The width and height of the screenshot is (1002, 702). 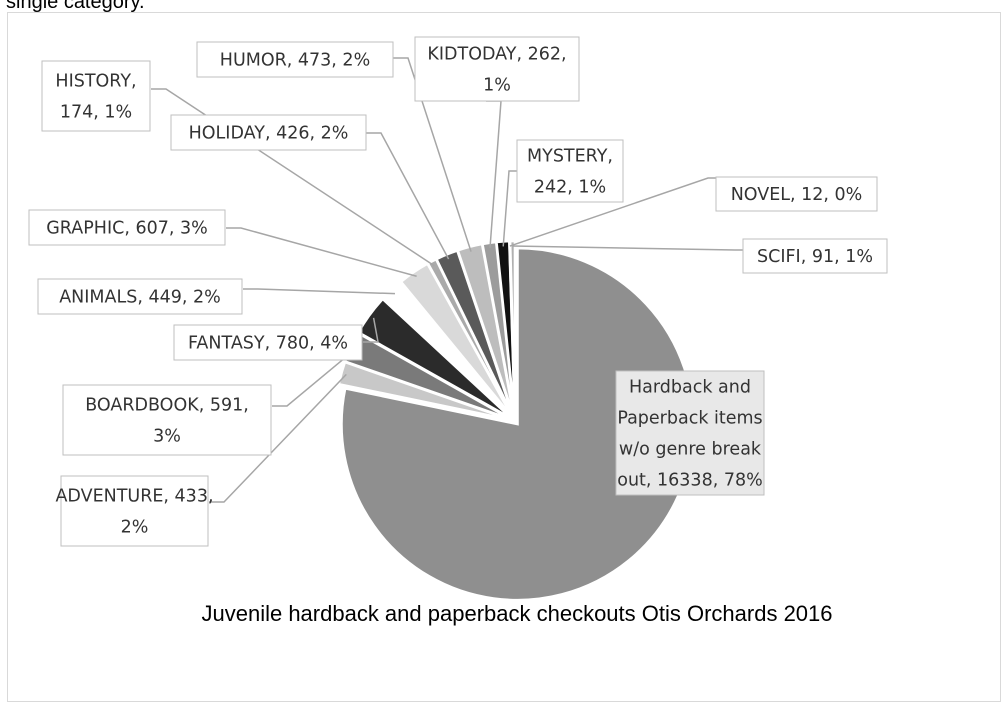 I want to click on data-label: NOVEL, 12, 0%, so click(x=797, y=195).